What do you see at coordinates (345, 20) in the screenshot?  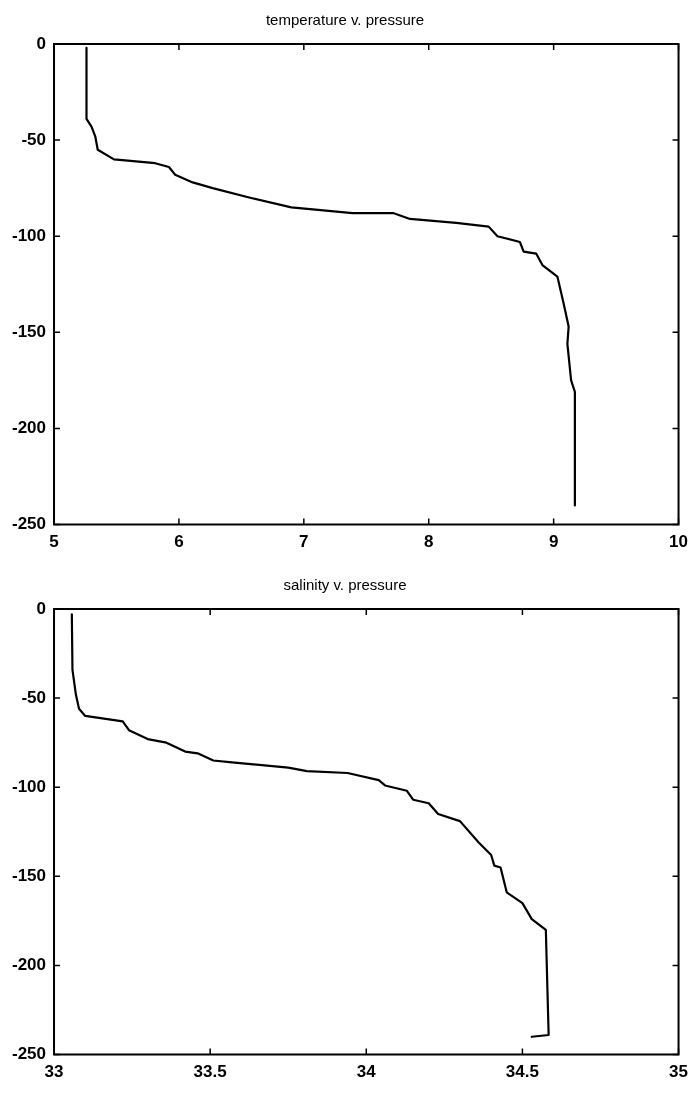 I see `chart-title: temperature v. pressure` at bounding box center [345, 20].